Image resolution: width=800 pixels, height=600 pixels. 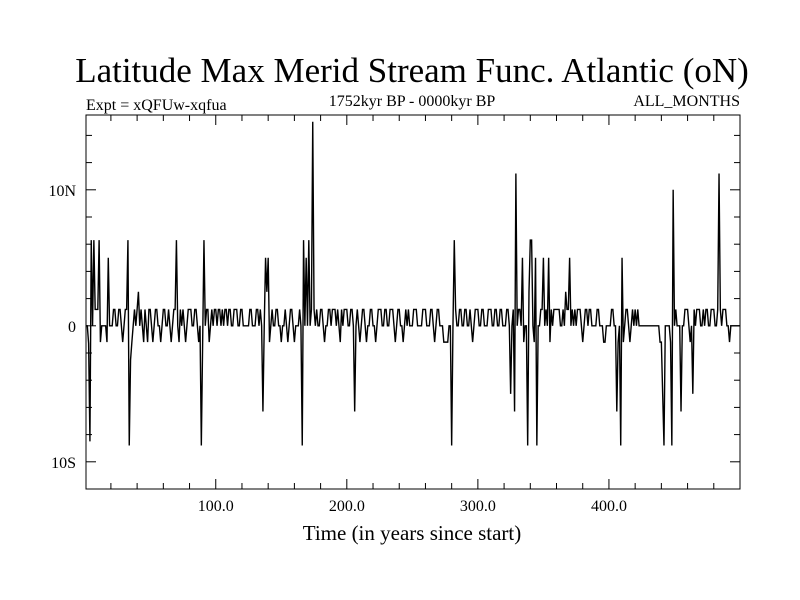 I want to click on x-axis-label: Time (in years since start), so click(x=412, y=533).